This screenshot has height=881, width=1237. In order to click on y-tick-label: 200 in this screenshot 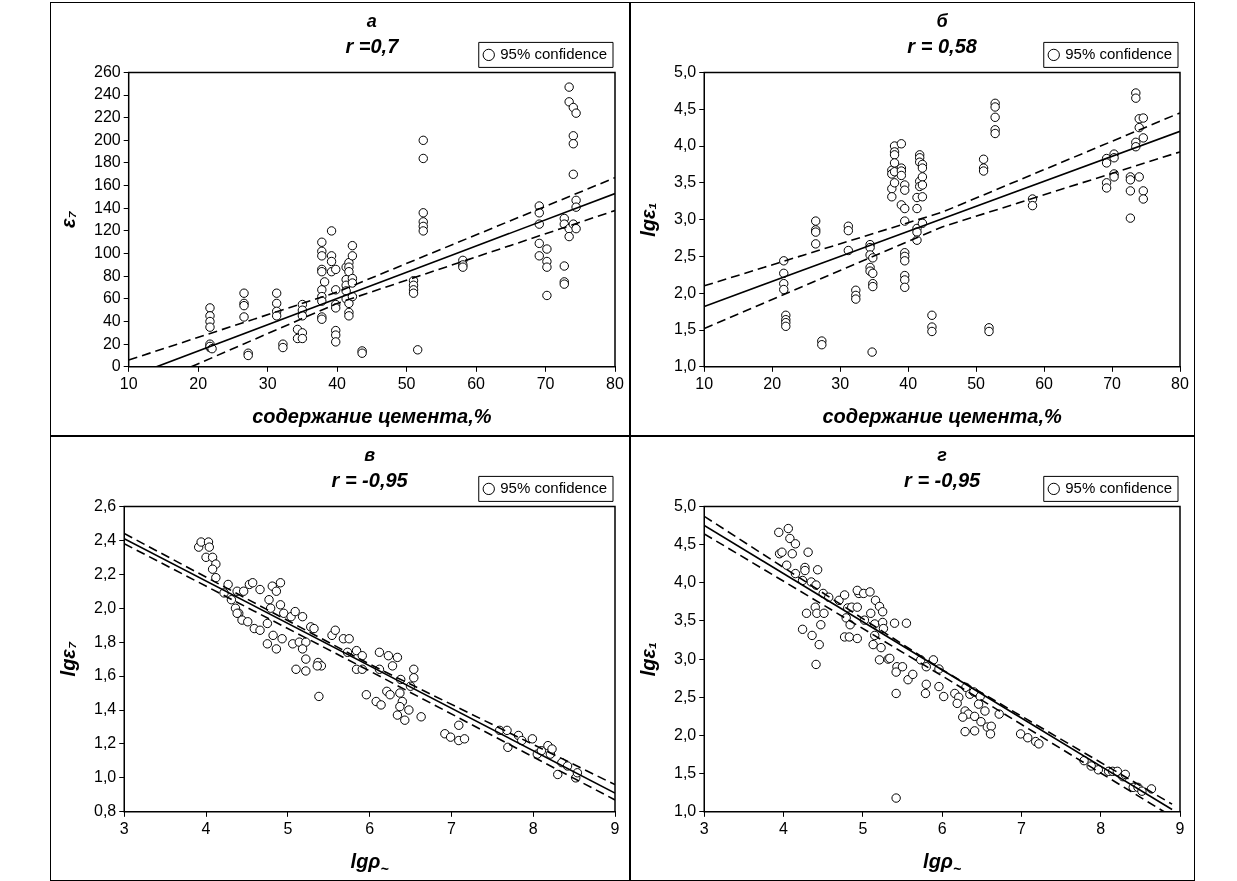, I will do `click(107, 139)`.